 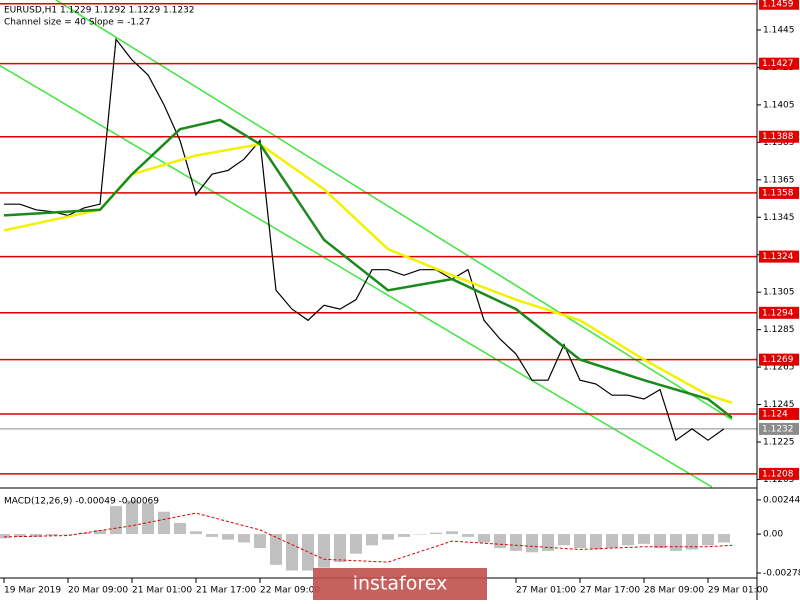 I want to click on y-tick-label: 1.1305, so click(x=779, y=293).